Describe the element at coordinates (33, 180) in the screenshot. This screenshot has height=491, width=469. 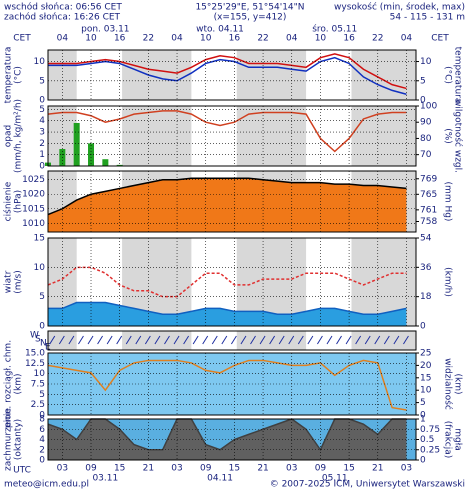
I see `y-tick-label: 1025` at that location.